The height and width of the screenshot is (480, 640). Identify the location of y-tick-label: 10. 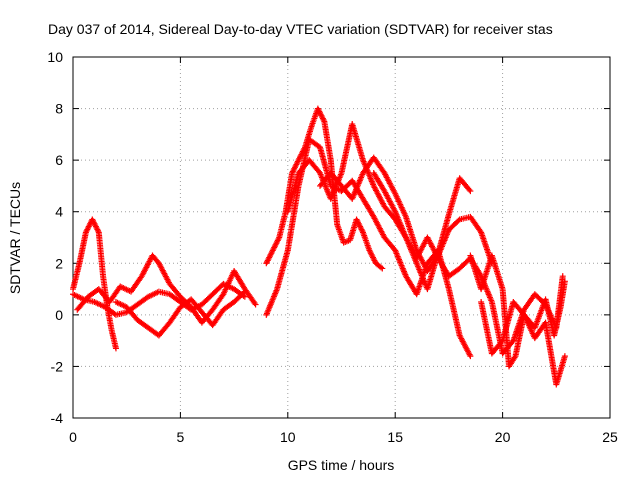
(55, 57).